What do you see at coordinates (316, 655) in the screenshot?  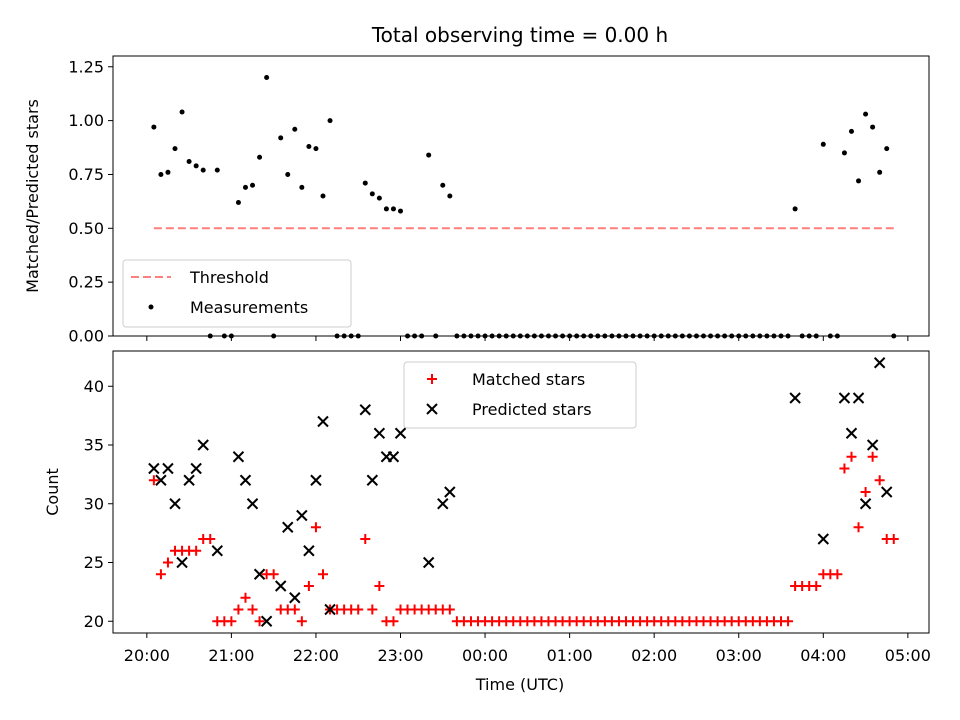 I see `count-x-tick-label: 22:00` at bounding box center [316, 655].